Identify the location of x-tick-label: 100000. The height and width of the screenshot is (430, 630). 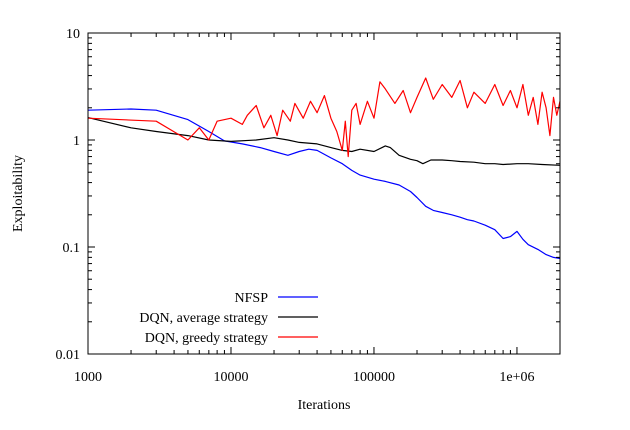
(374, 377).